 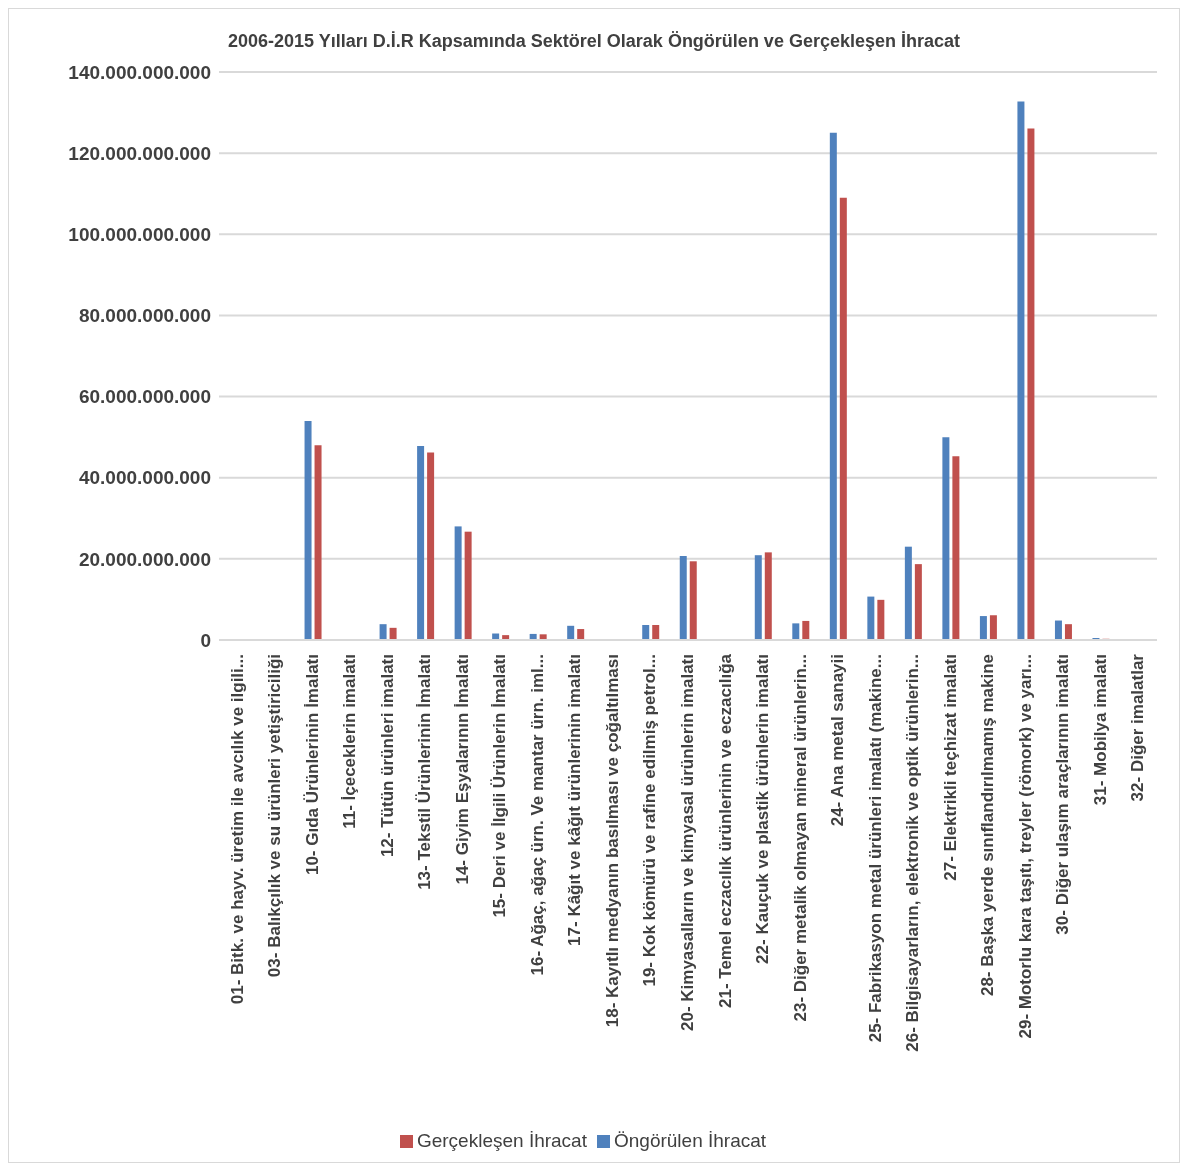 What do you see at coordinates (500, 786) in the screenshot?
I see `x-tick-label: 15- Deri ve İlgili Ürünlerin İmalatı` at bounding box center [500, 786].